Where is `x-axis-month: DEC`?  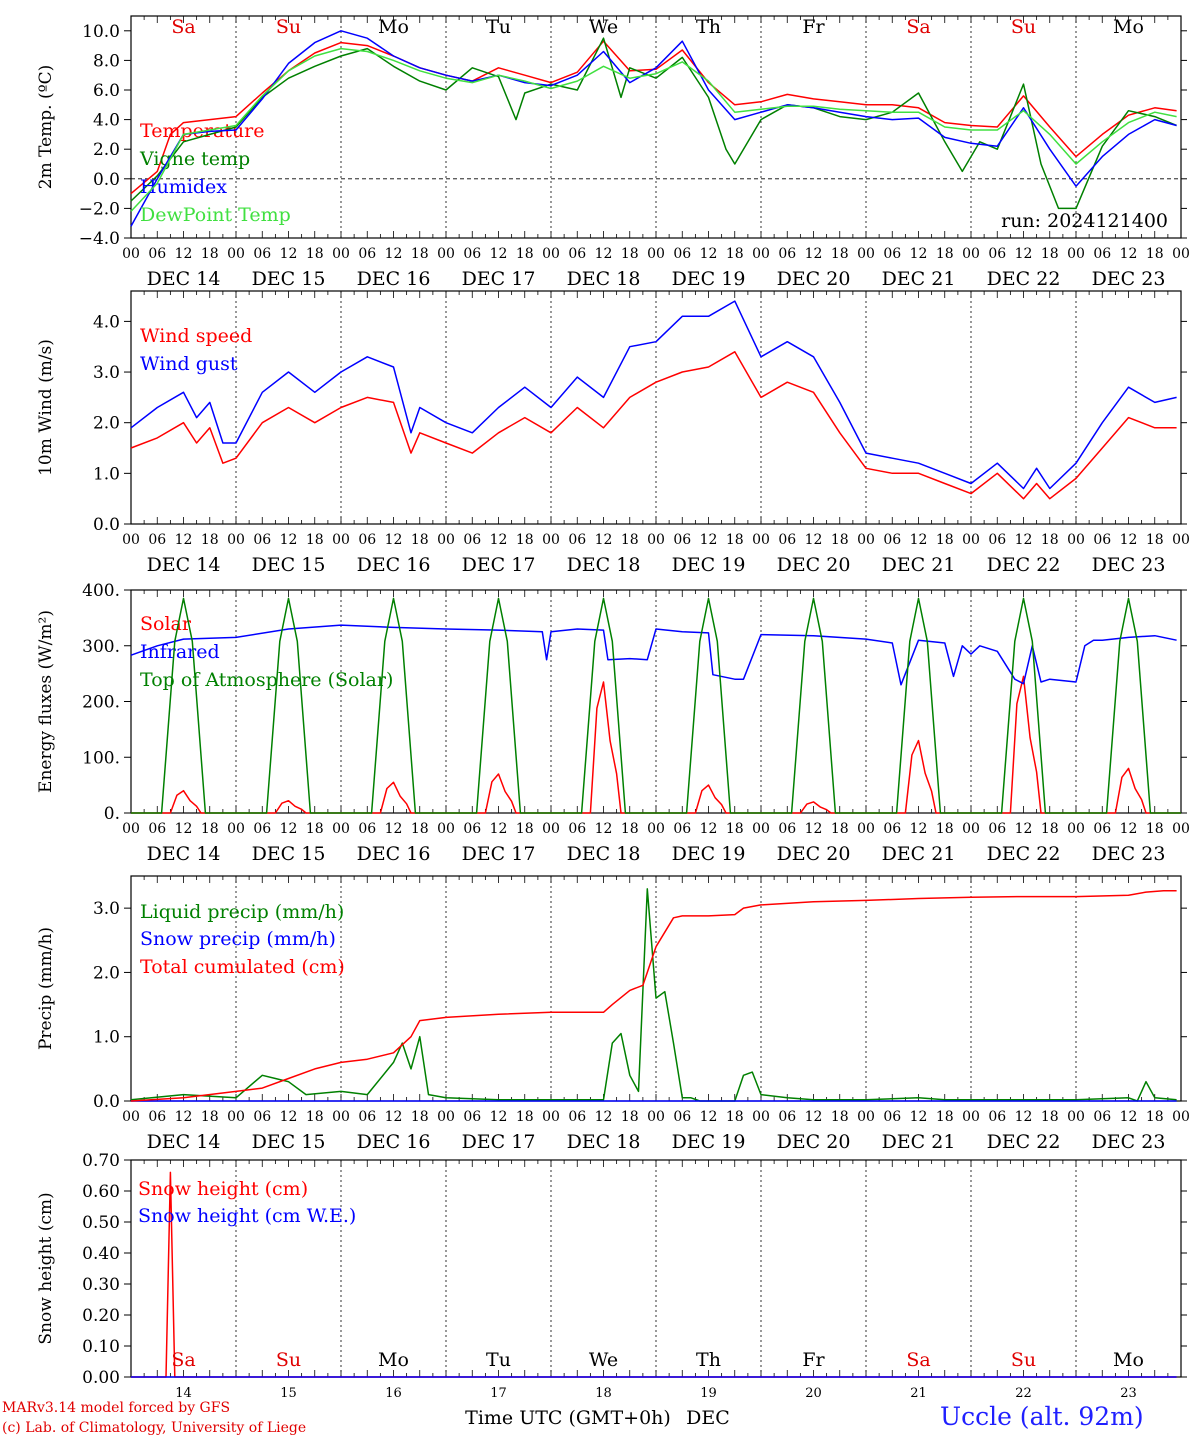
x-axis-month: DEC is located at coordinates (708, 1418).